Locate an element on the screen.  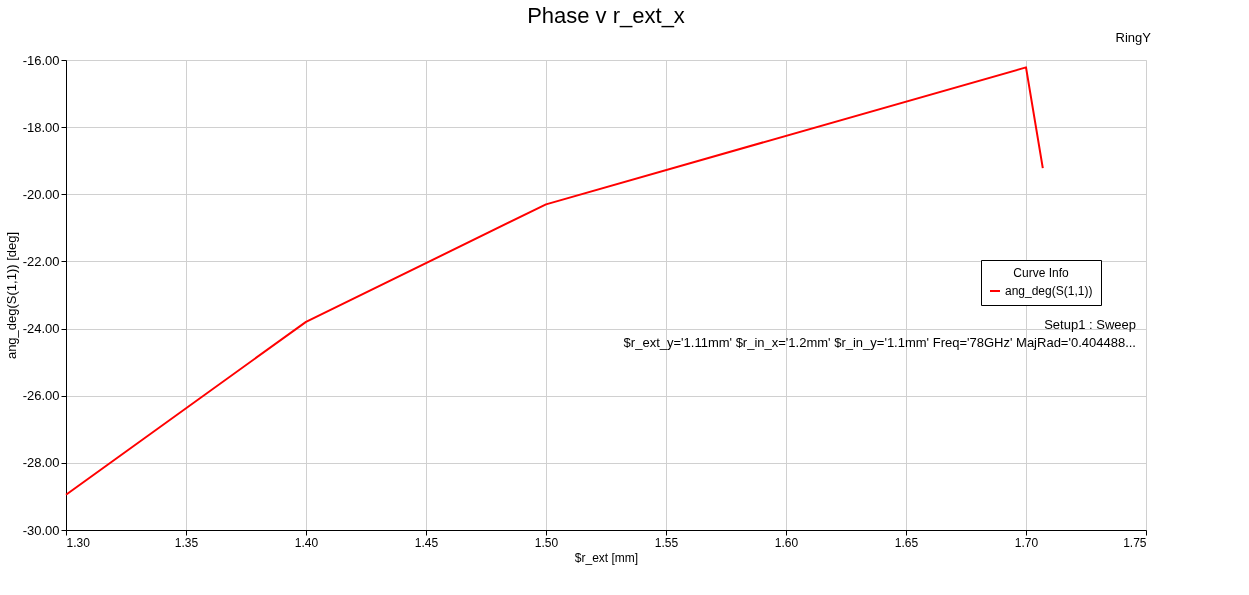
legend-title: Curve Info is located at coordinates (1041, 273).